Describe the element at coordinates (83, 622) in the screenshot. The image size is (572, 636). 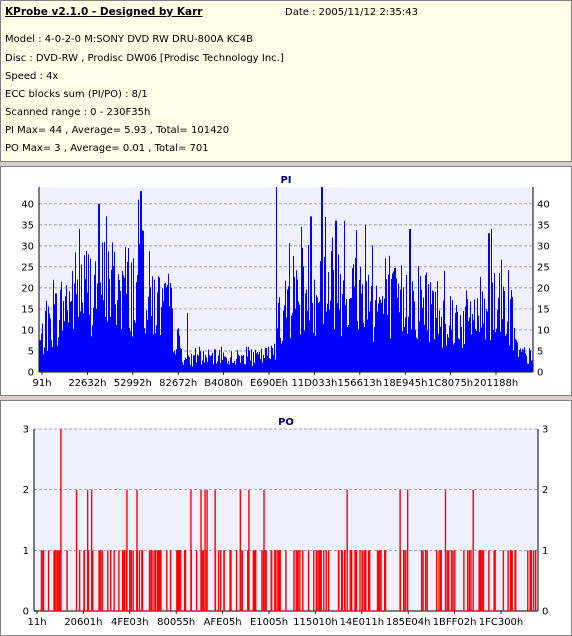
I see `x-tick-label: 20601h` at that location.